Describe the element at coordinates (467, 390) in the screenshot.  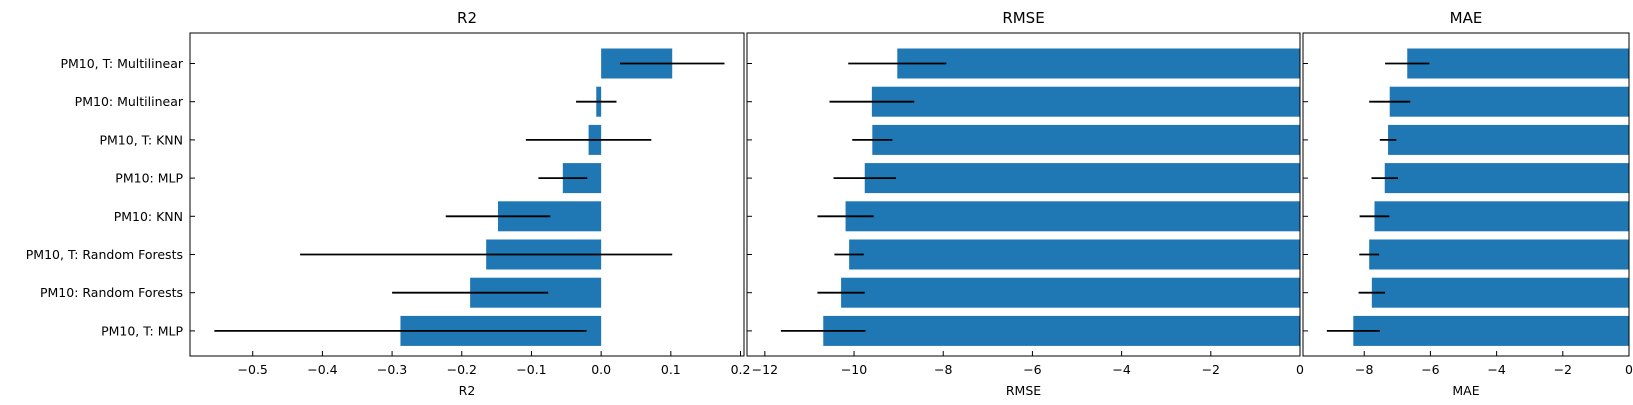
I see `x-axis-label: R2` at that location.